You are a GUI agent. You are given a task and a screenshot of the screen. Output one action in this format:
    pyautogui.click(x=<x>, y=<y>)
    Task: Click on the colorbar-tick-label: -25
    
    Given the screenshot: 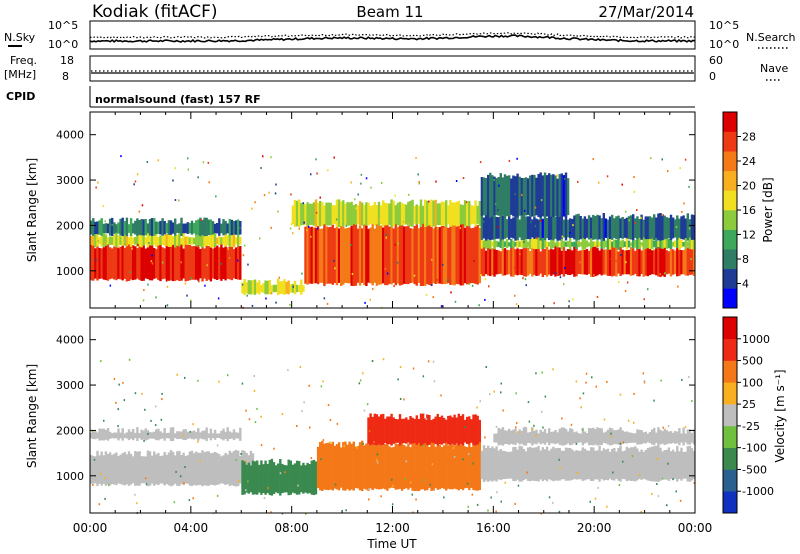 What is the action you would take?
    pyautogui.click(x=751, y=426)
    